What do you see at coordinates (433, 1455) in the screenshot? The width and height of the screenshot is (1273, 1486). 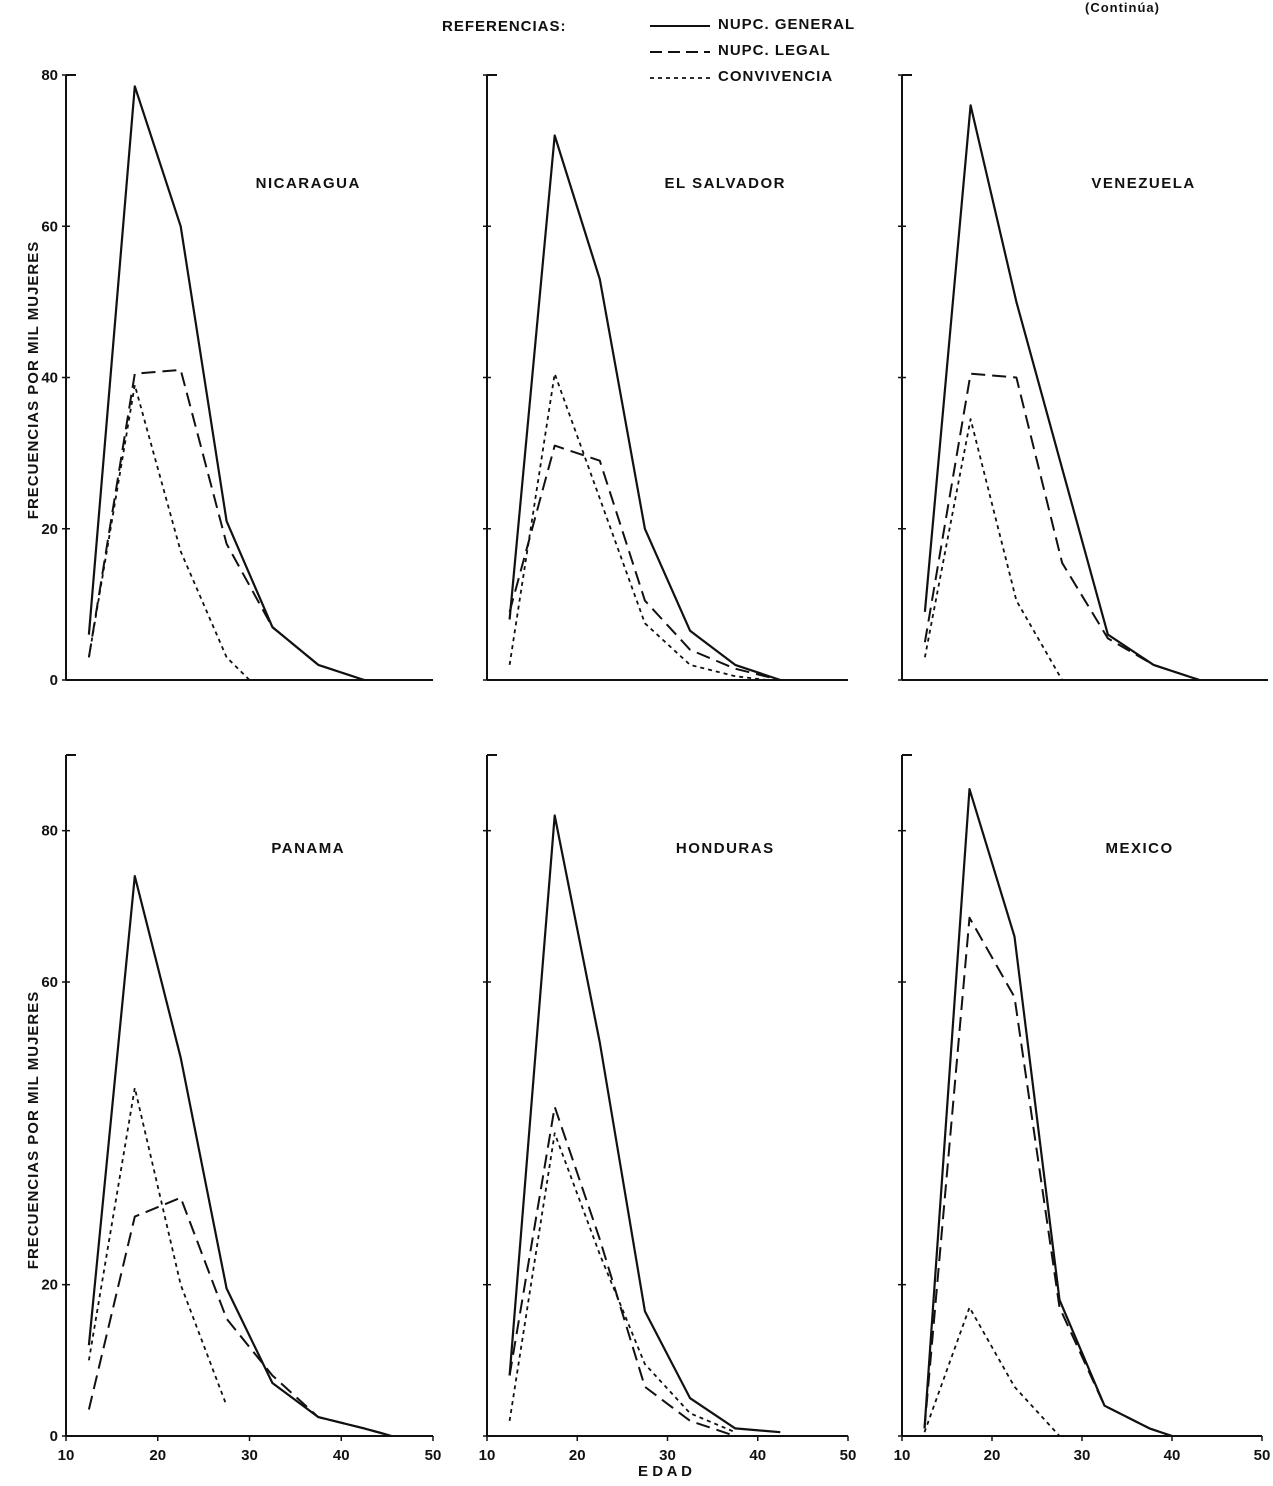 I see `panama-xtick-label: 50` at bounding box center [433, 1455].